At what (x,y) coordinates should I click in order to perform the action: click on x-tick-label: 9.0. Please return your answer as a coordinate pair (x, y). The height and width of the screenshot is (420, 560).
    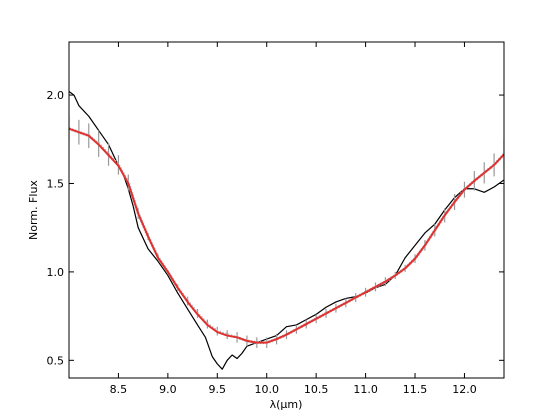
    Looking at the image, I should click on (168, 389).